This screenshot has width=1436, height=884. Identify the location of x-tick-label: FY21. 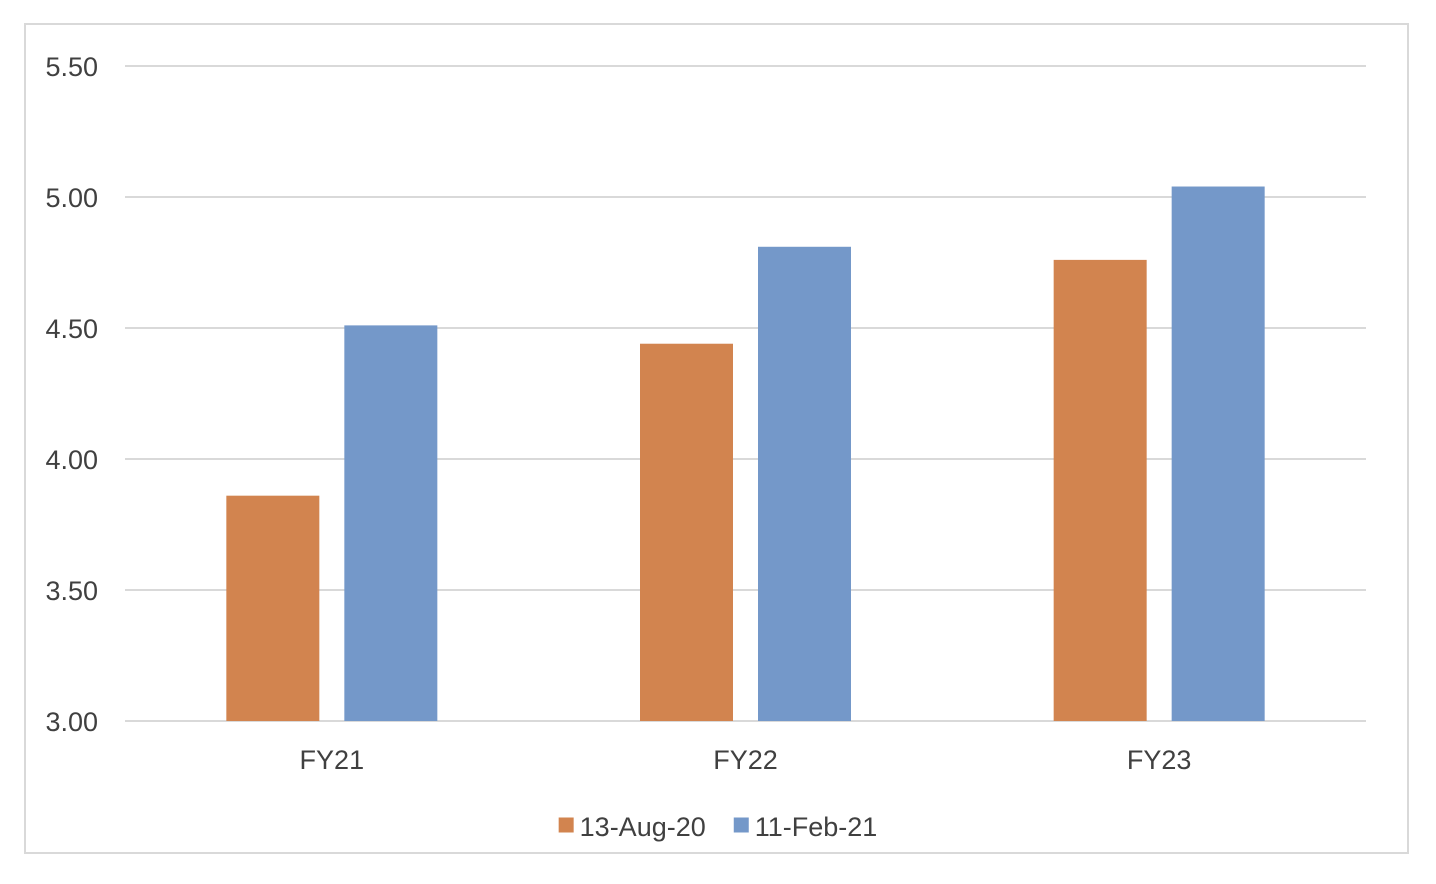
(332, 760).